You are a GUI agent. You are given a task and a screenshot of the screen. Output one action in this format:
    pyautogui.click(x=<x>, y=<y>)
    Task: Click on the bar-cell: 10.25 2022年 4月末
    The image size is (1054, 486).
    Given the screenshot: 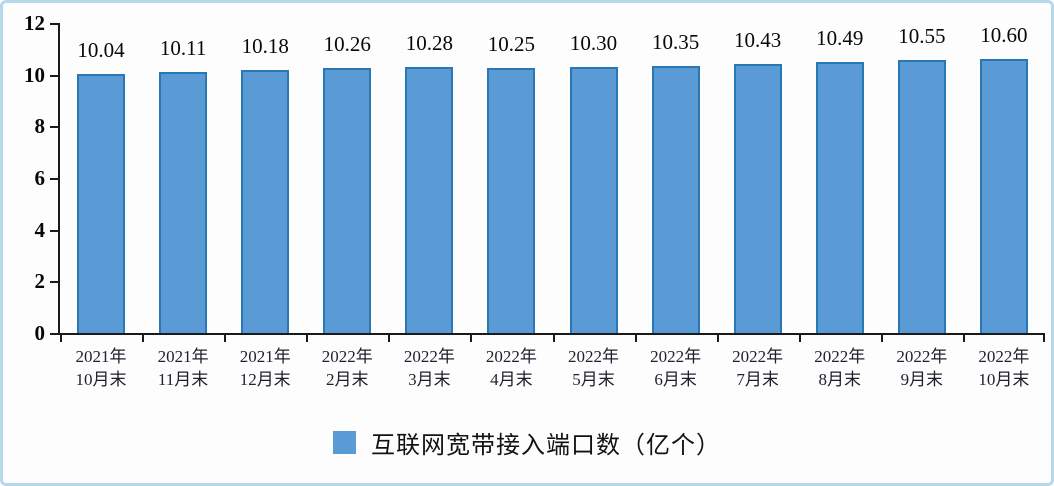 What is the action you would take?
    pyautogui.click(x=511, y=206)
    